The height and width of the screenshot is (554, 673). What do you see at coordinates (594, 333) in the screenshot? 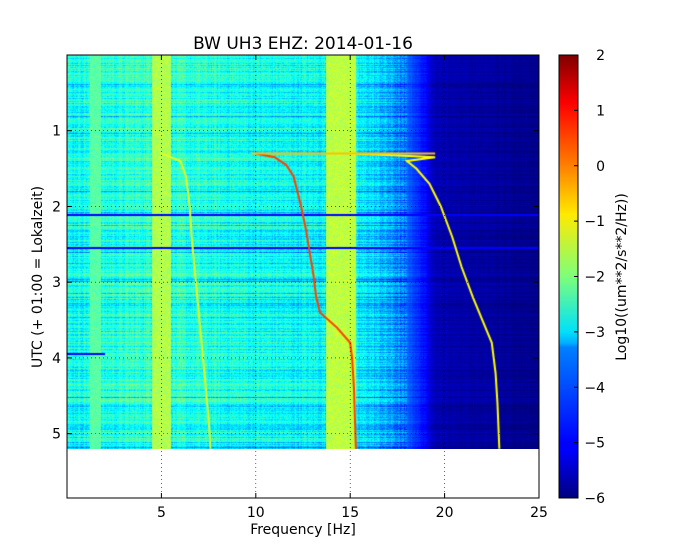
I see `colorbar-tick-label: −3` at bounding box center [594, 333].